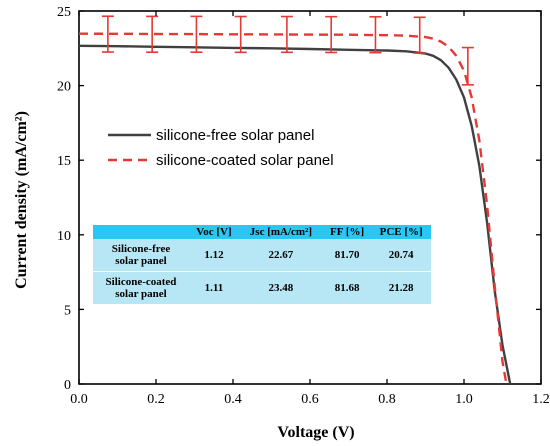 Image resolution: width=550 pixels, height=446 pixels. Describe the element at coordinates (141, 287) in the screenshot. I see `table-row-label: Silicone-coated solar panel` at that location.